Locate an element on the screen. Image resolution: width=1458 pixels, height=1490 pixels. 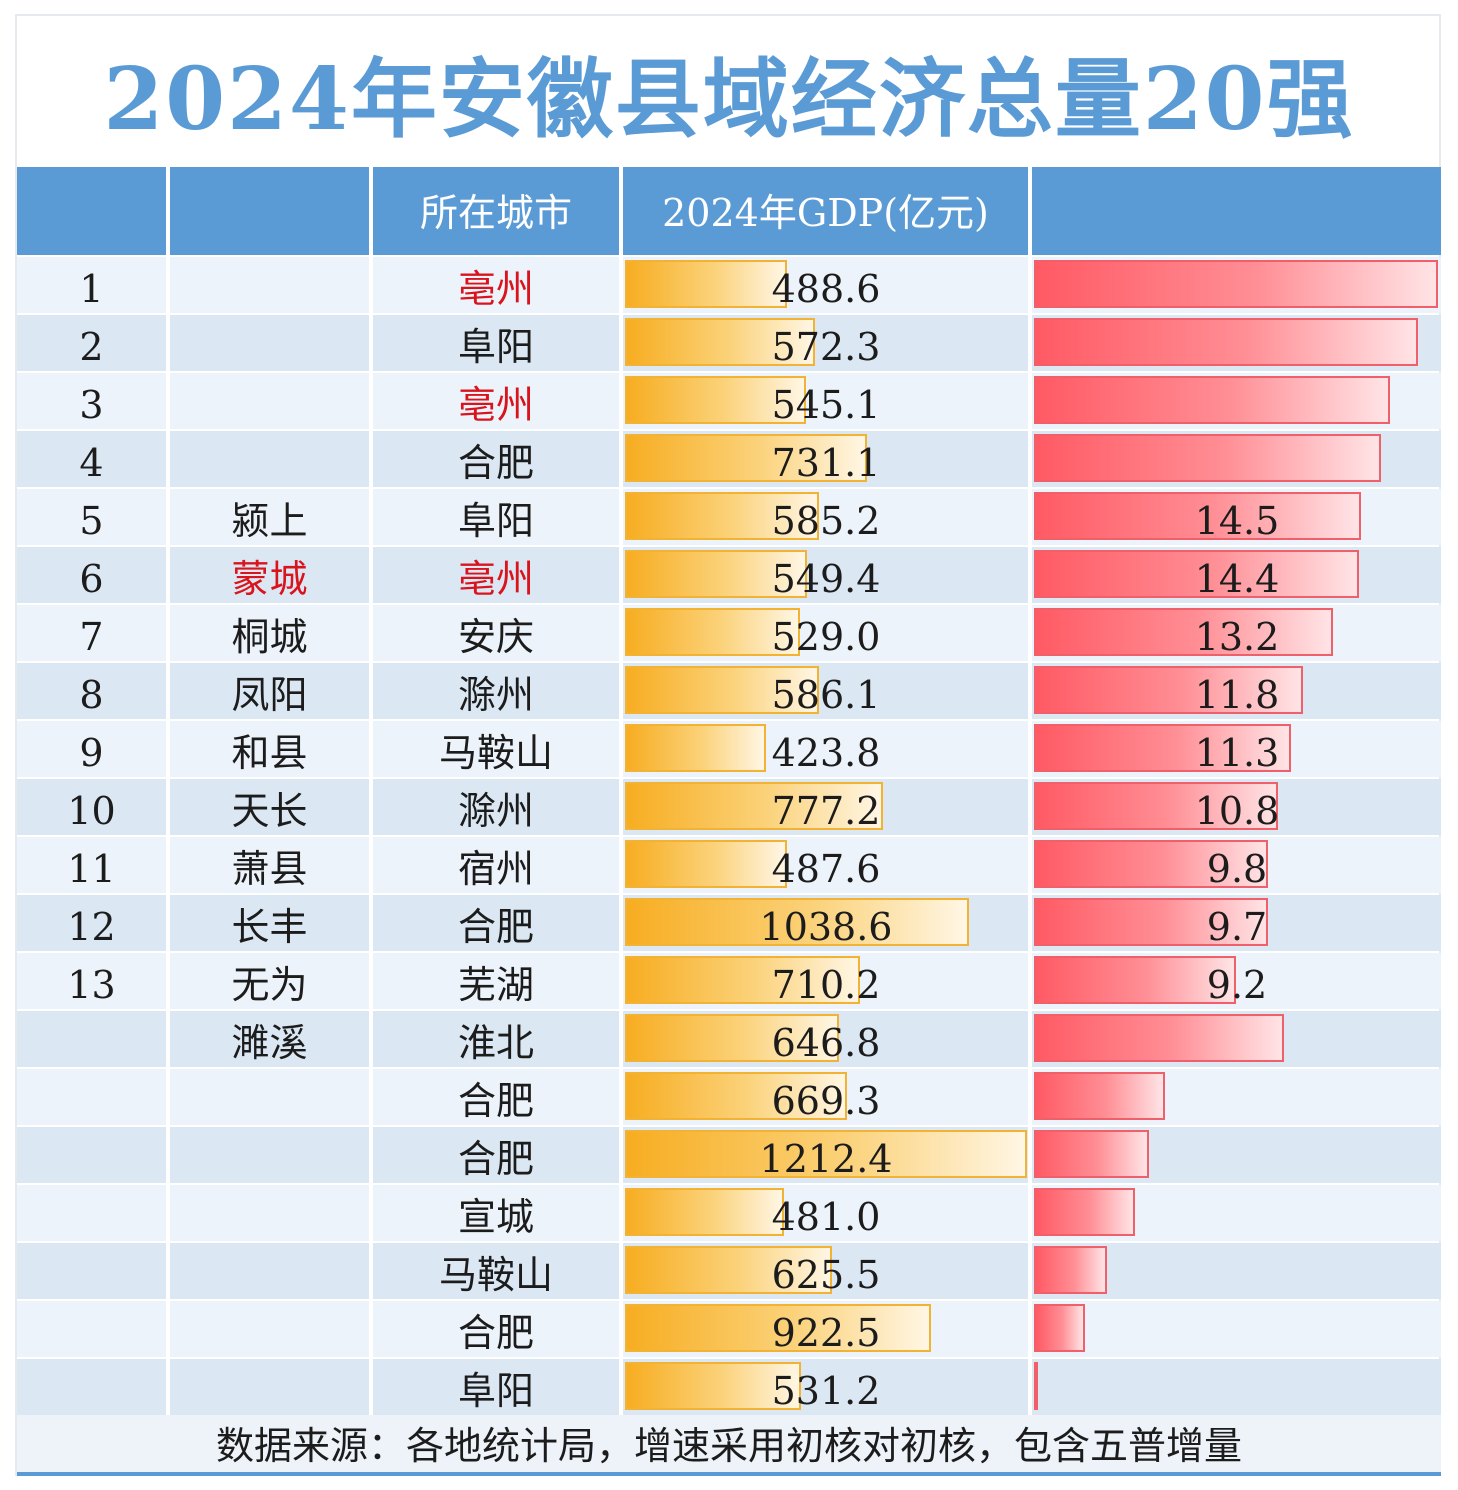
gdp-value: 545.1 is located at coordinates (826, 405).